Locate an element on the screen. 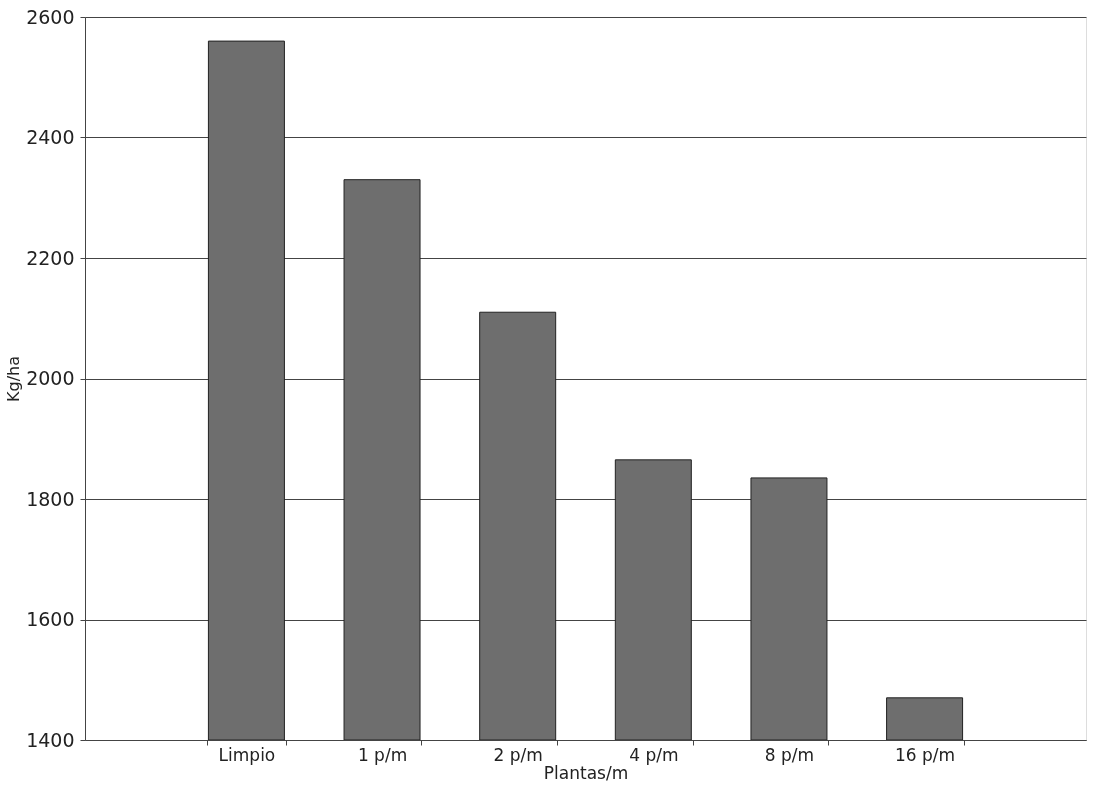  y-tick-label: 2200 is located at coordinates (50, 257).